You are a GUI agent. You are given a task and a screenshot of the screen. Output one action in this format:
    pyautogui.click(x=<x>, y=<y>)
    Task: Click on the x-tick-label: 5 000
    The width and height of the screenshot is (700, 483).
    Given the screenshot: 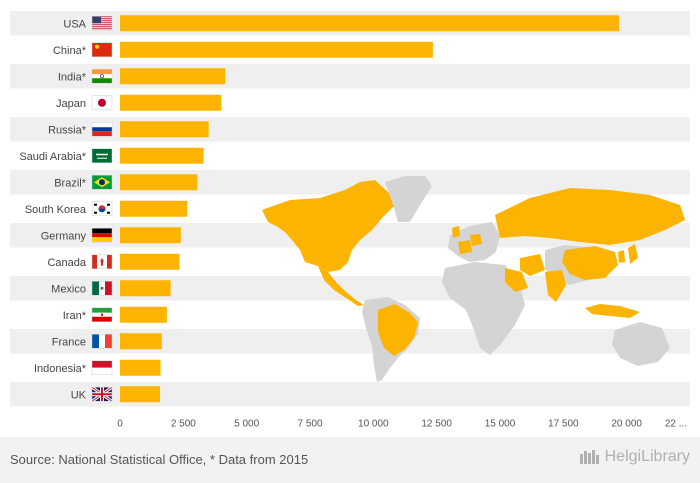 What is the action you would take?
    pyautogui.click(x=246, y=424)
    